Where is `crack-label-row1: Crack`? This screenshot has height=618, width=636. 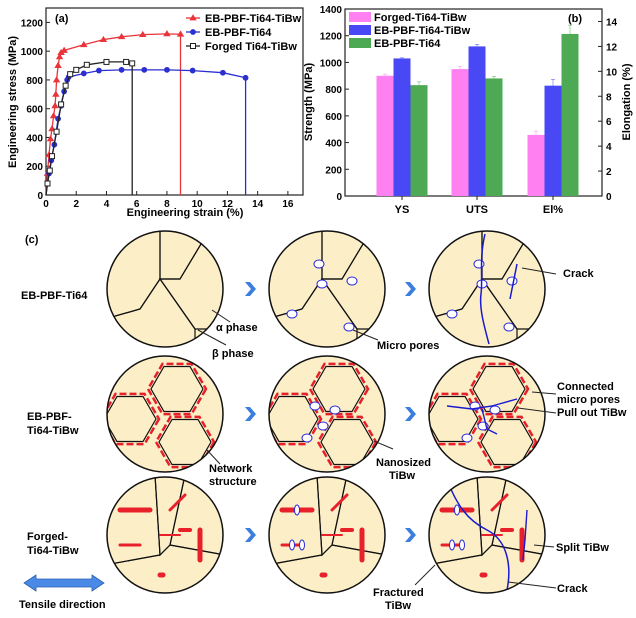 crack-label-row1: Crack is located at coordinates (578, 274).